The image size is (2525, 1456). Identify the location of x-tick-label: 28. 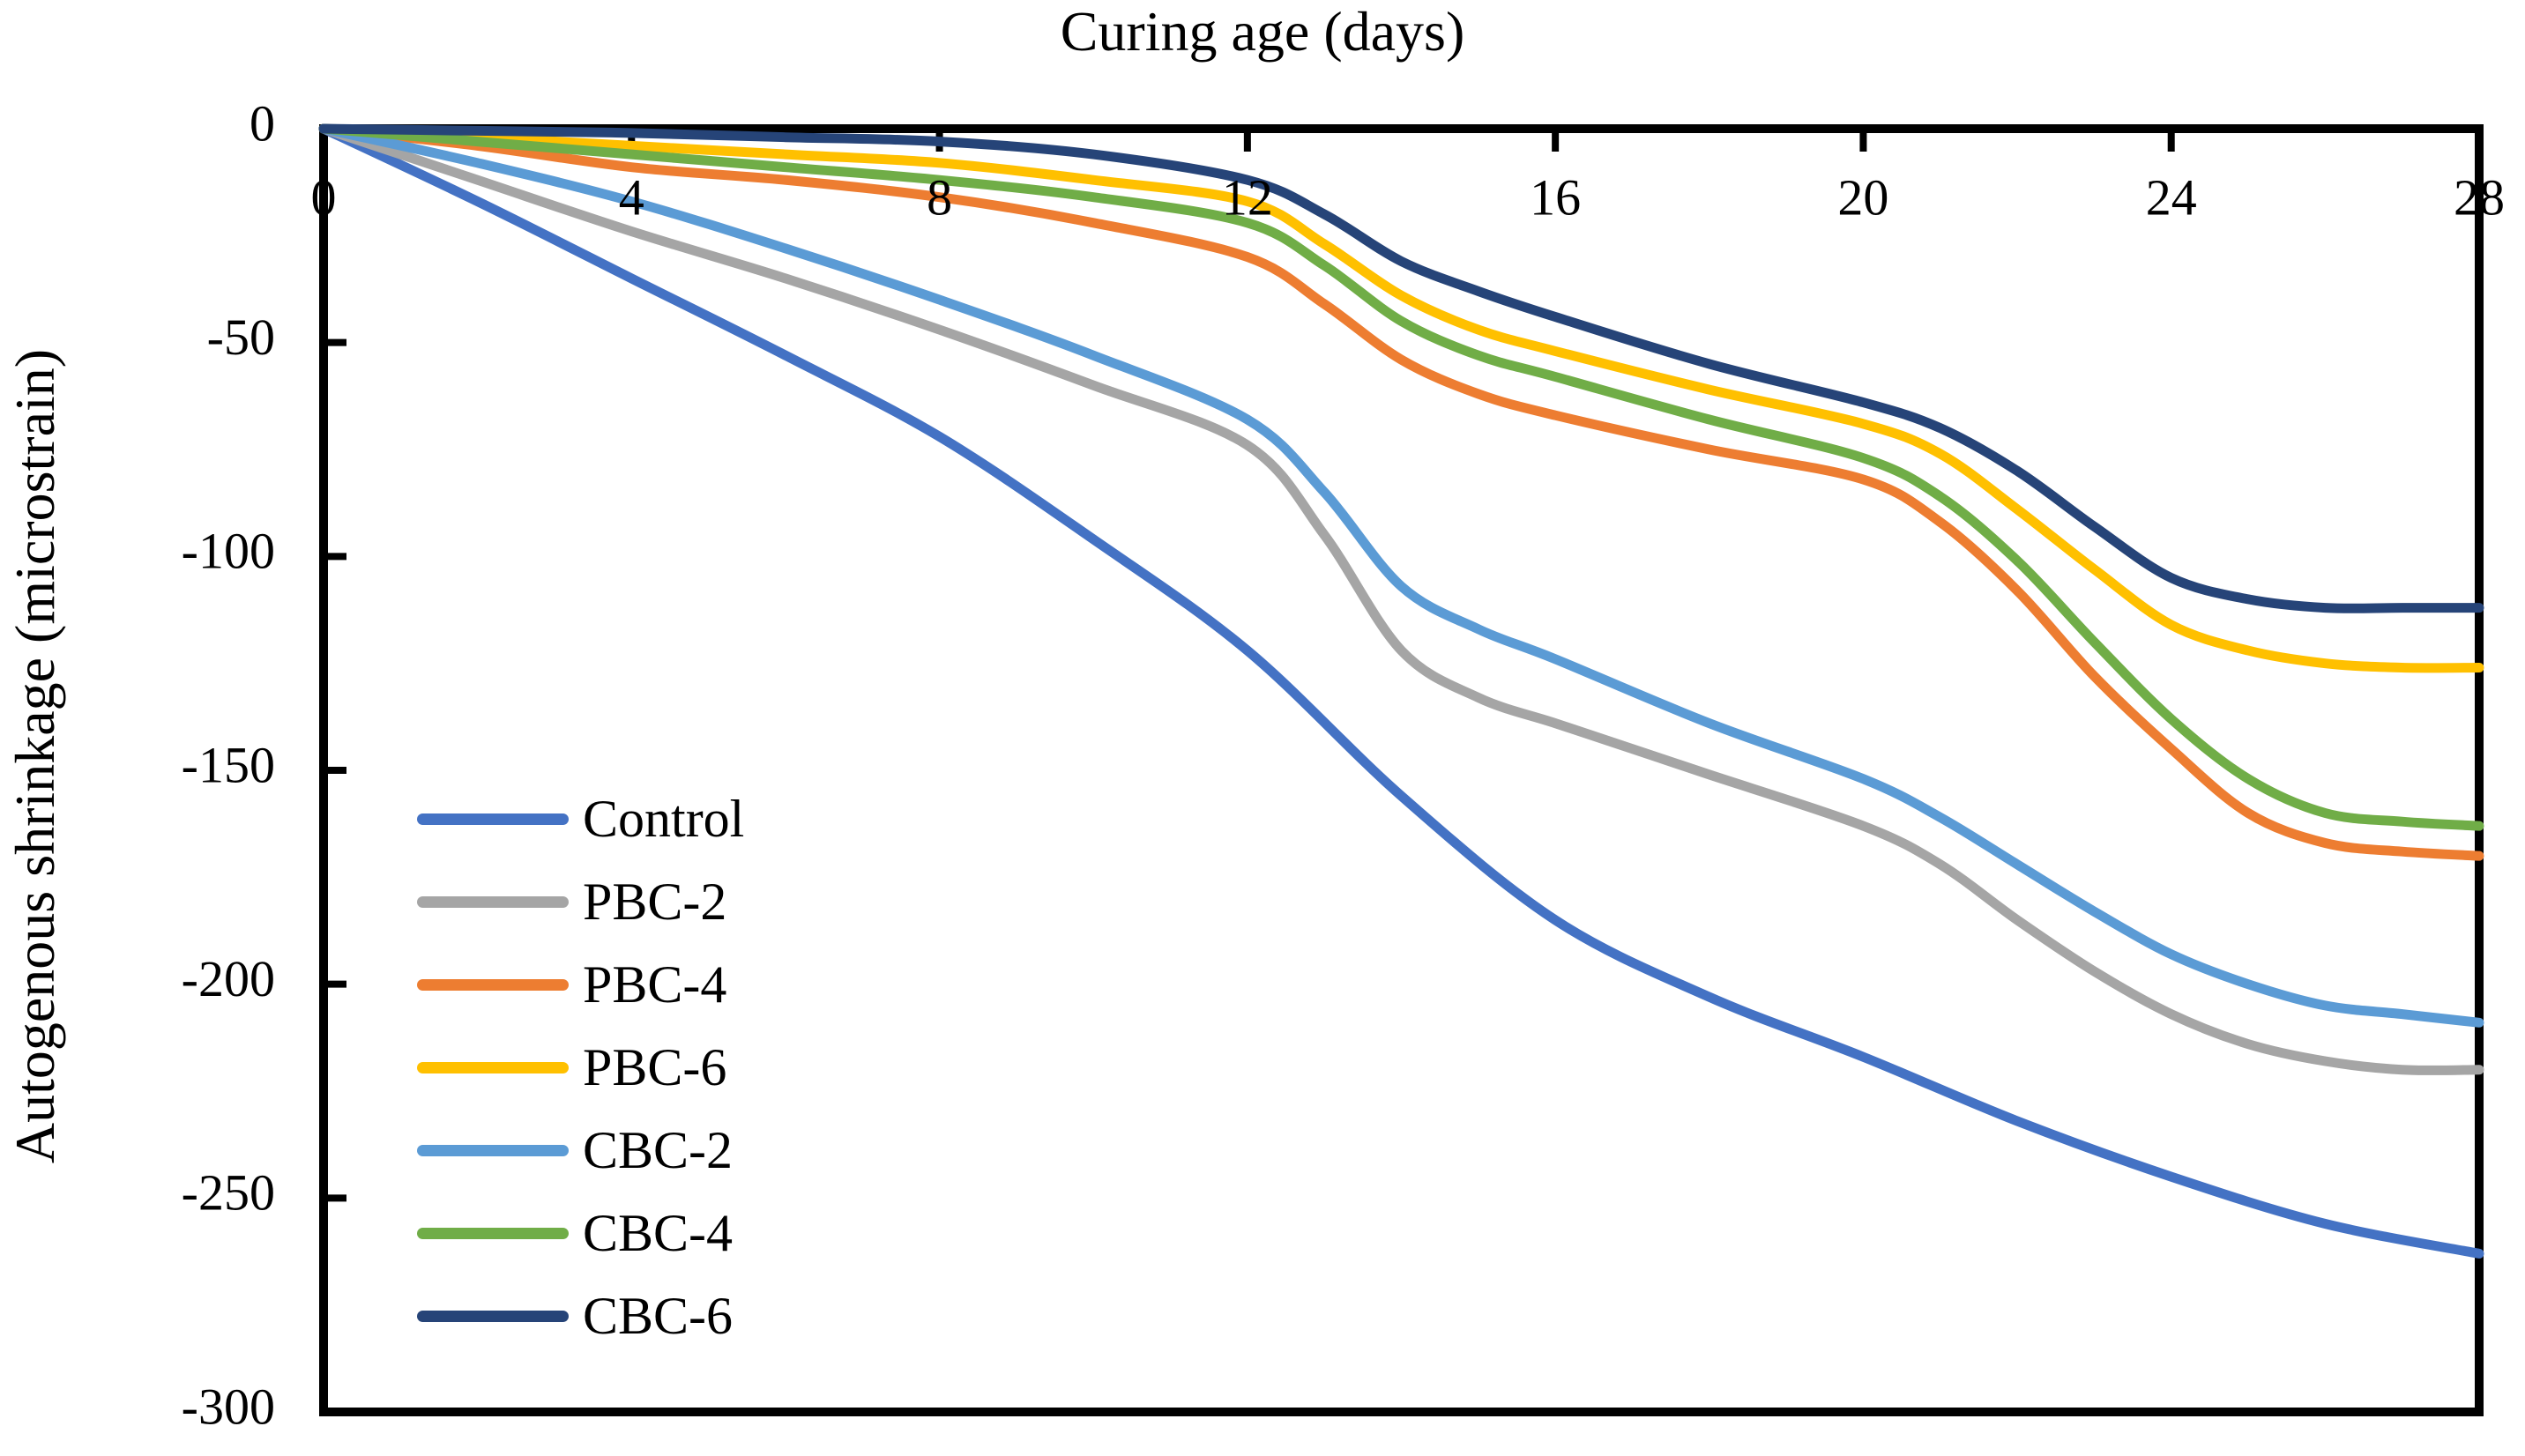
(2479, 197).